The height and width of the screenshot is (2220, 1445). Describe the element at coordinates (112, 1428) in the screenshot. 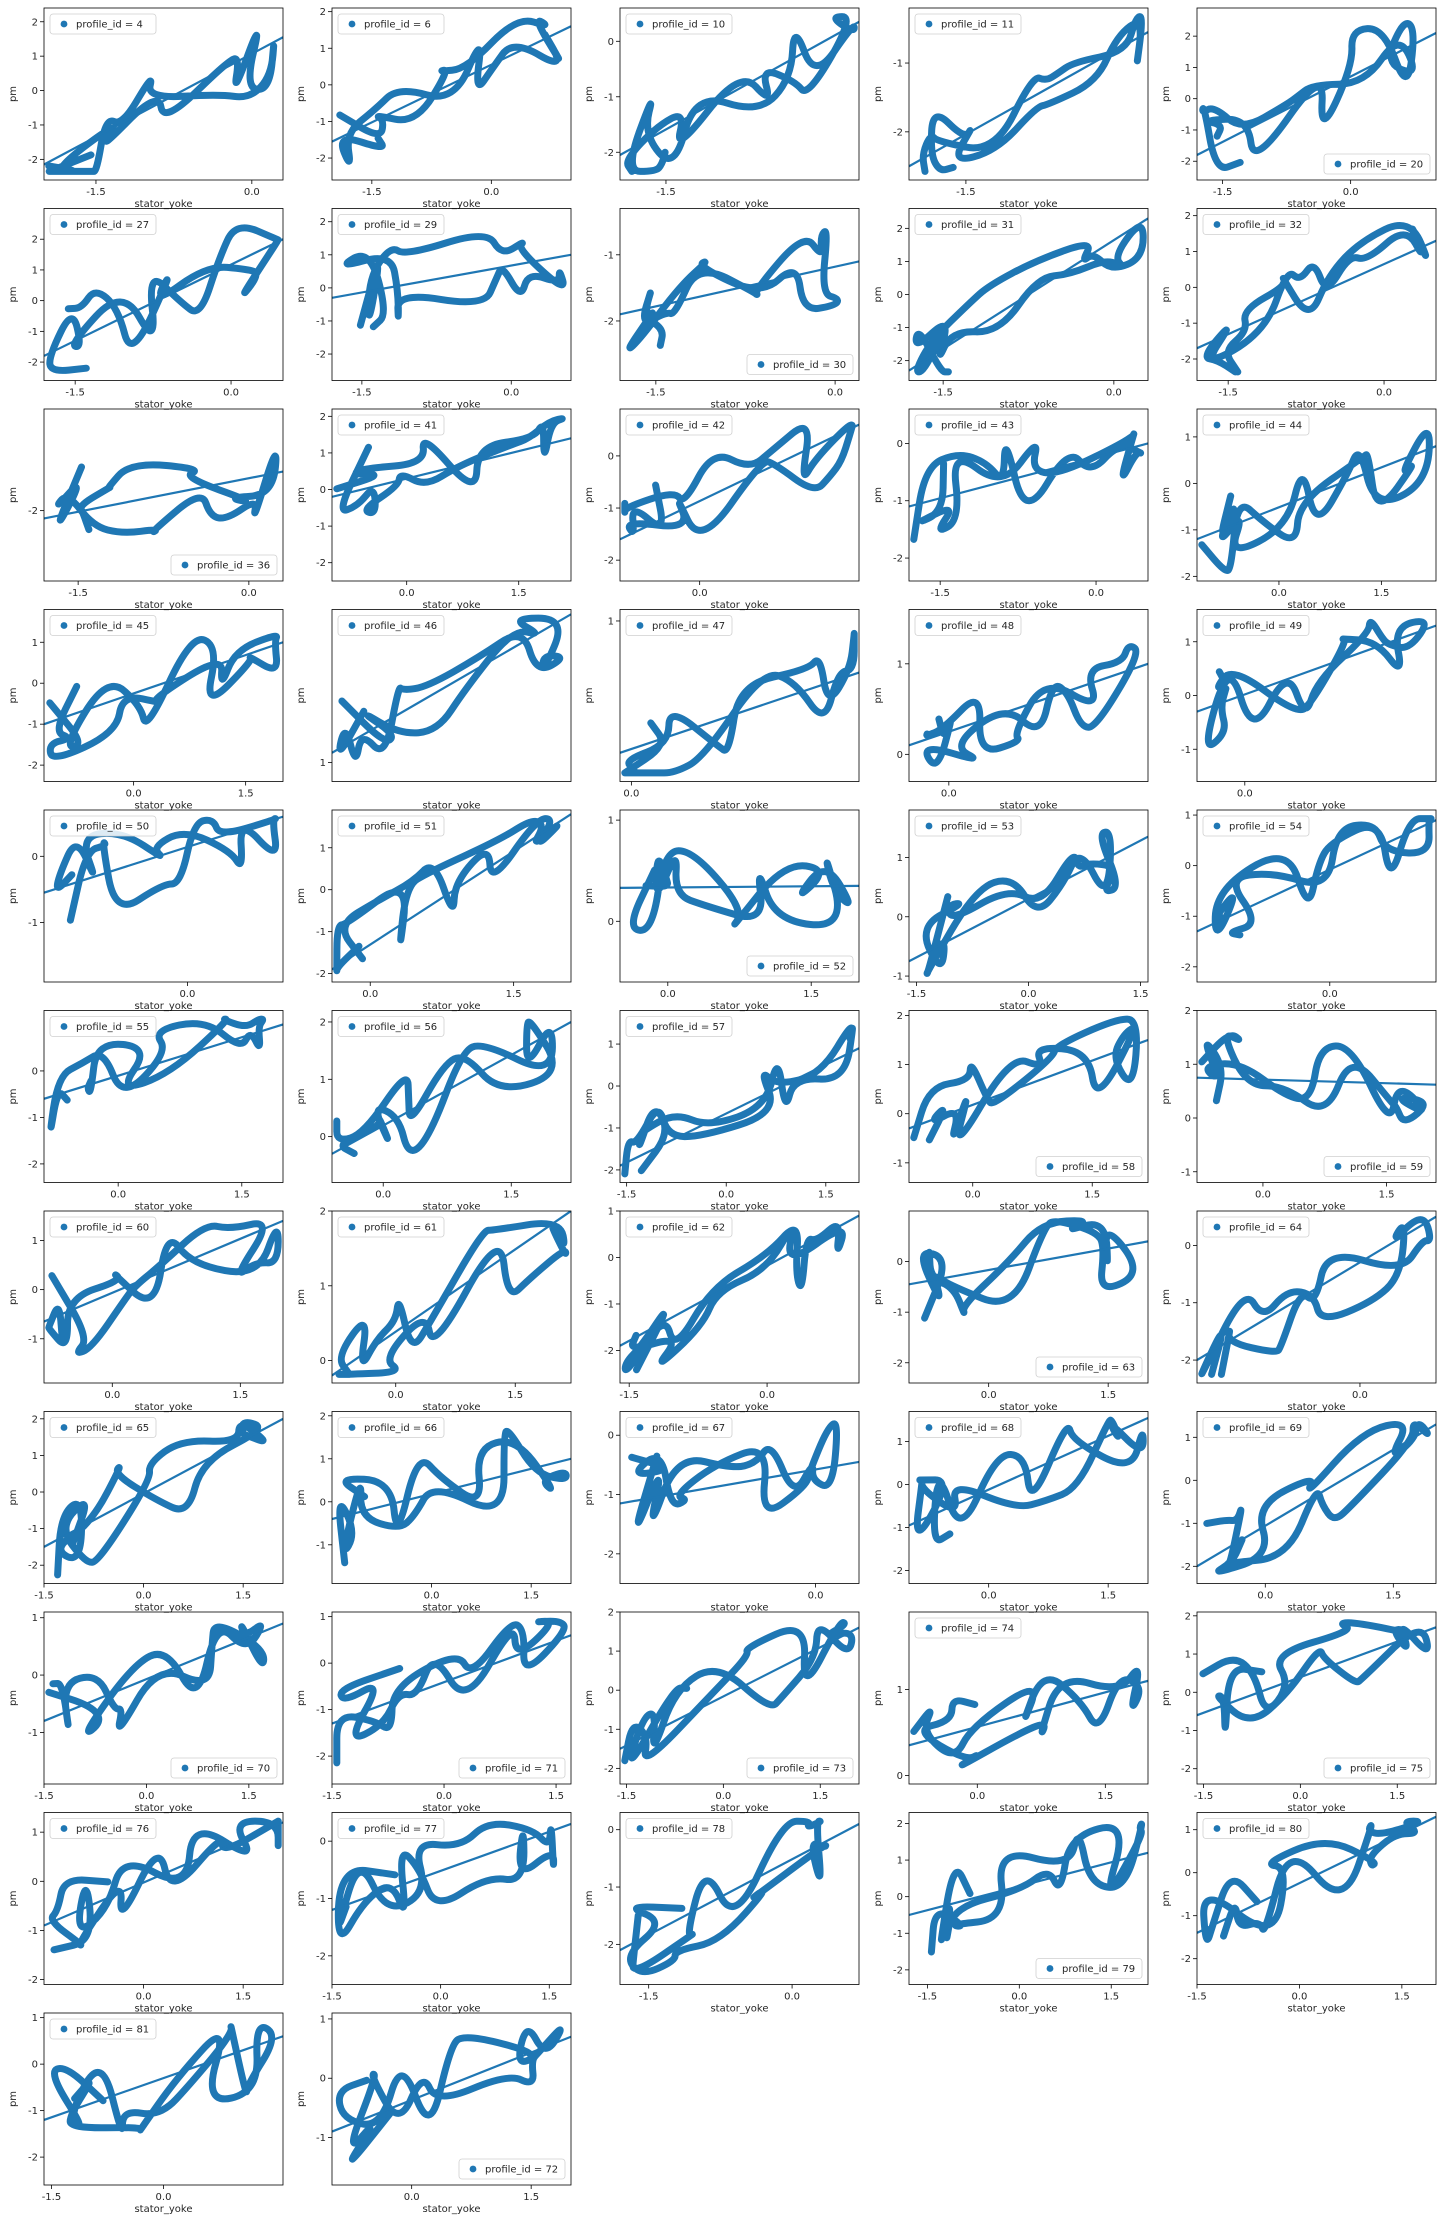

I see `legend-label: profile_id = 65` at that location.